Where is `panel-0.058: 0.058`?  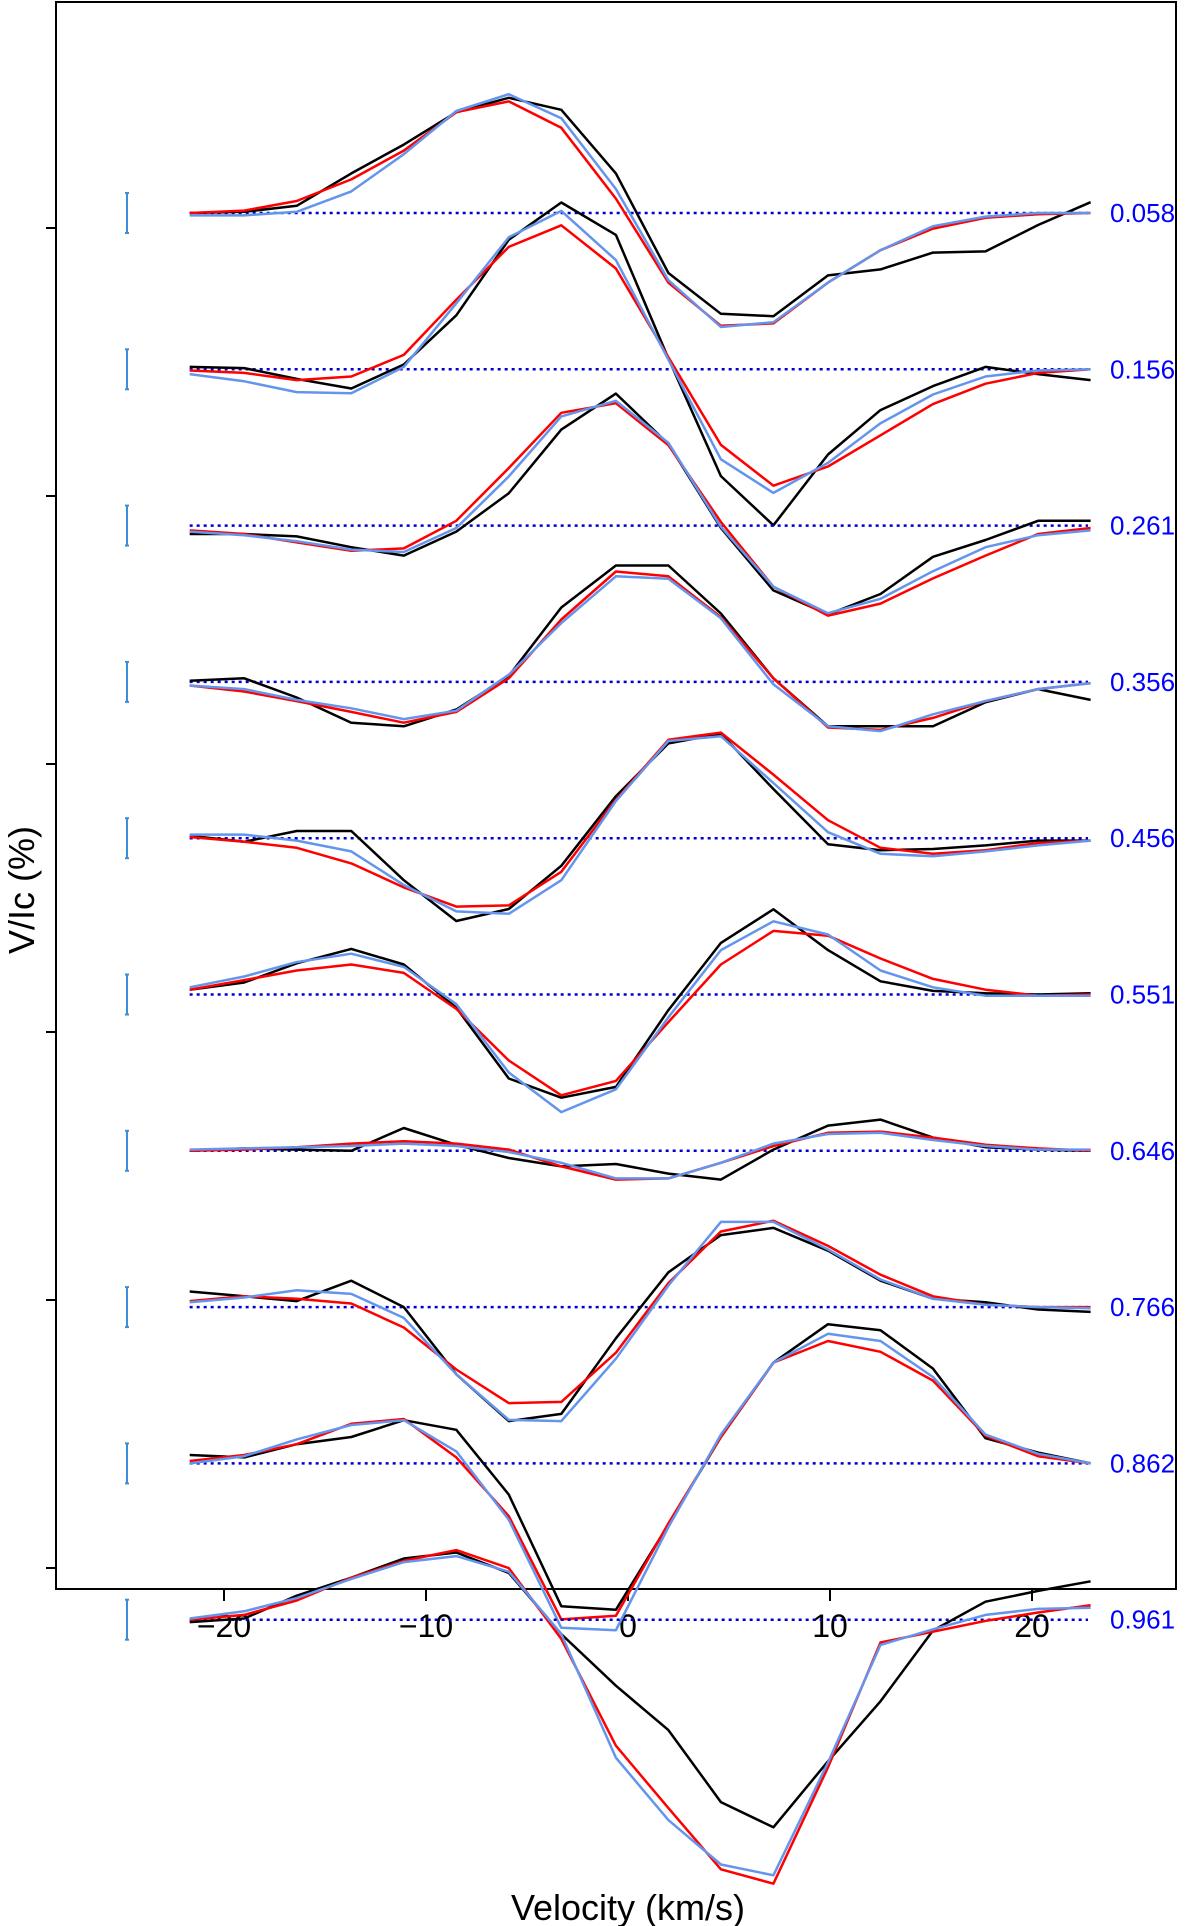 panel-0.058: 0.058 is located at coordinates (650, 210).